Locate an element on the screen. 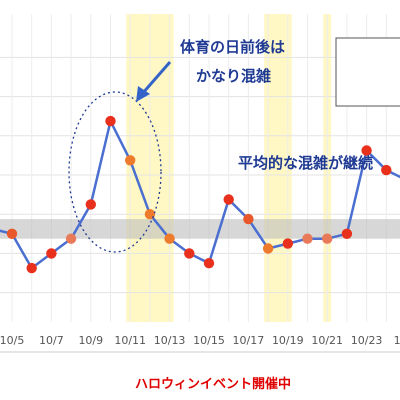  average-band is located at coordinates (200, 229).